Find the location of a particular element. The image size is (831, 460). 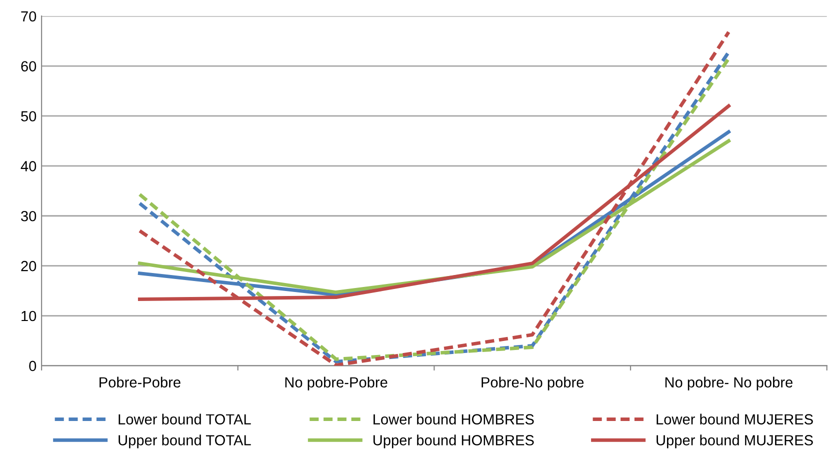

y-tick-label: 10 is located at coordinates (29, 316).